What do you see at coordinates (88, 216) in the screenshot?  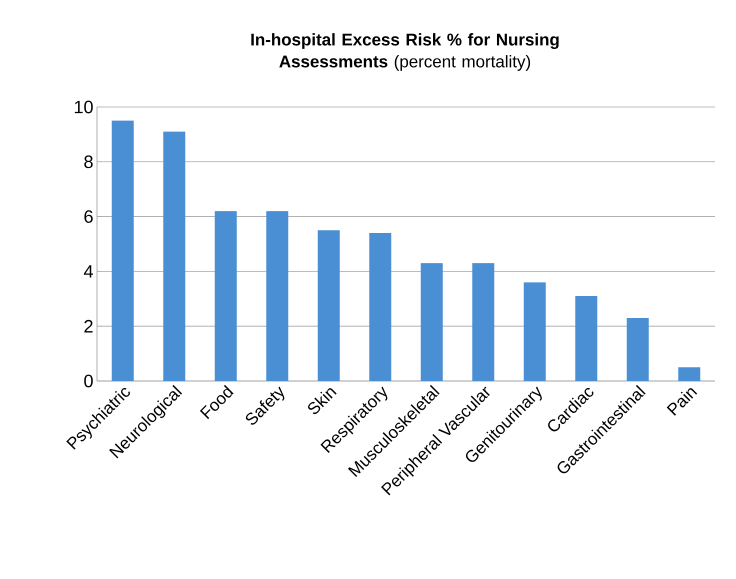 I see `y-tick-label: 6` at bounding box center [88, 216].